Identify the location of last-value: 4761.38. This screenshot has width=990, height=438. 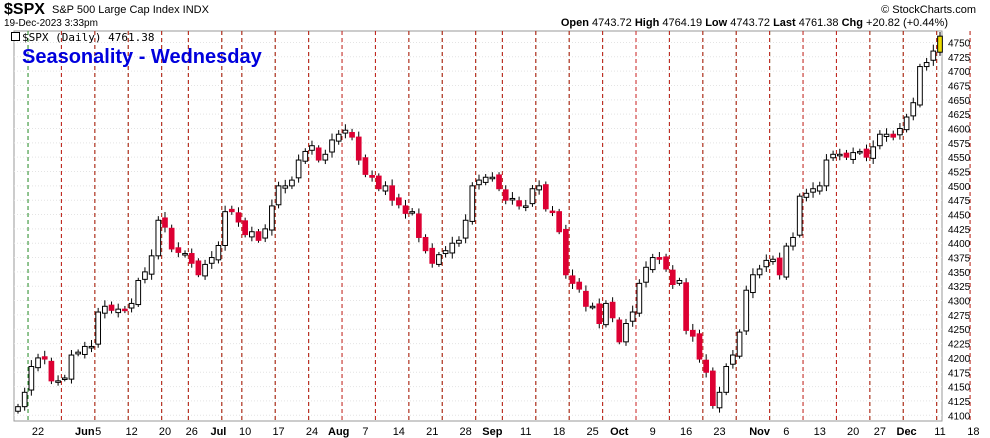
(818, 23).